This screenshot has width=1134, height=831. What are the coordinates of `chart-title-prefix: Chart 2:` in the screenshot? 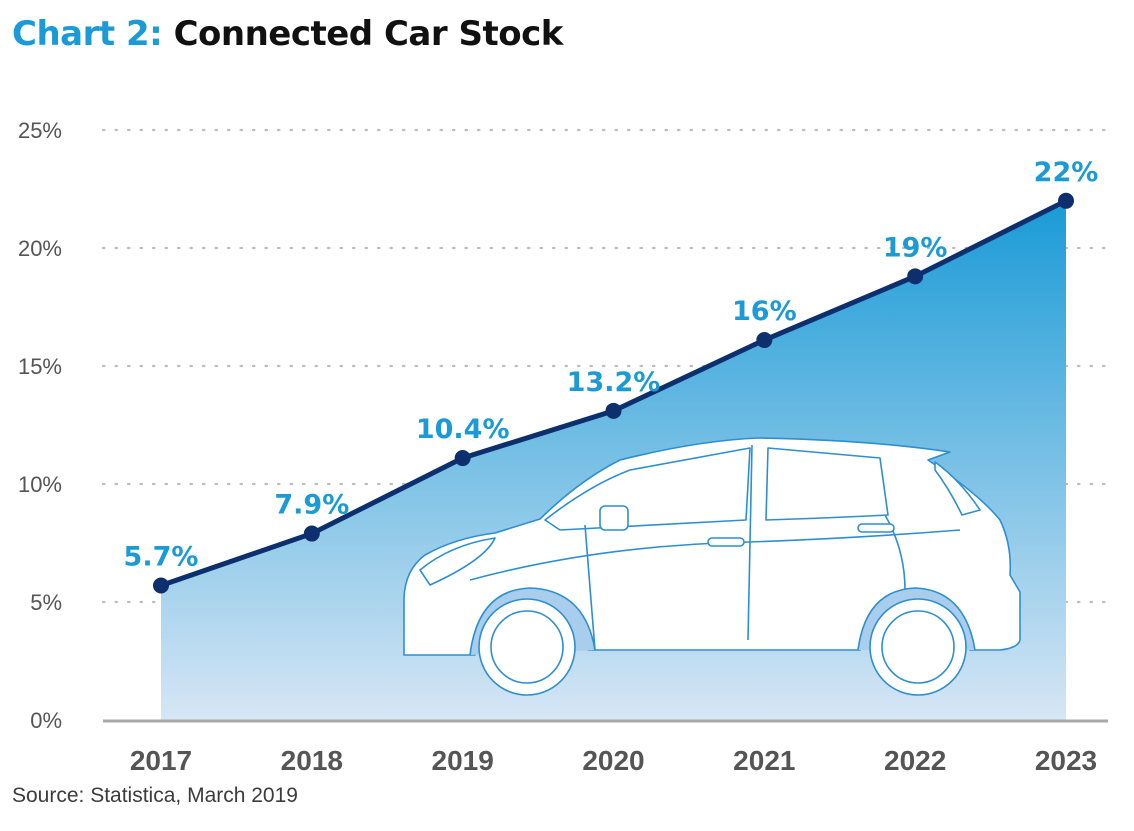 It's located at (87, 34).